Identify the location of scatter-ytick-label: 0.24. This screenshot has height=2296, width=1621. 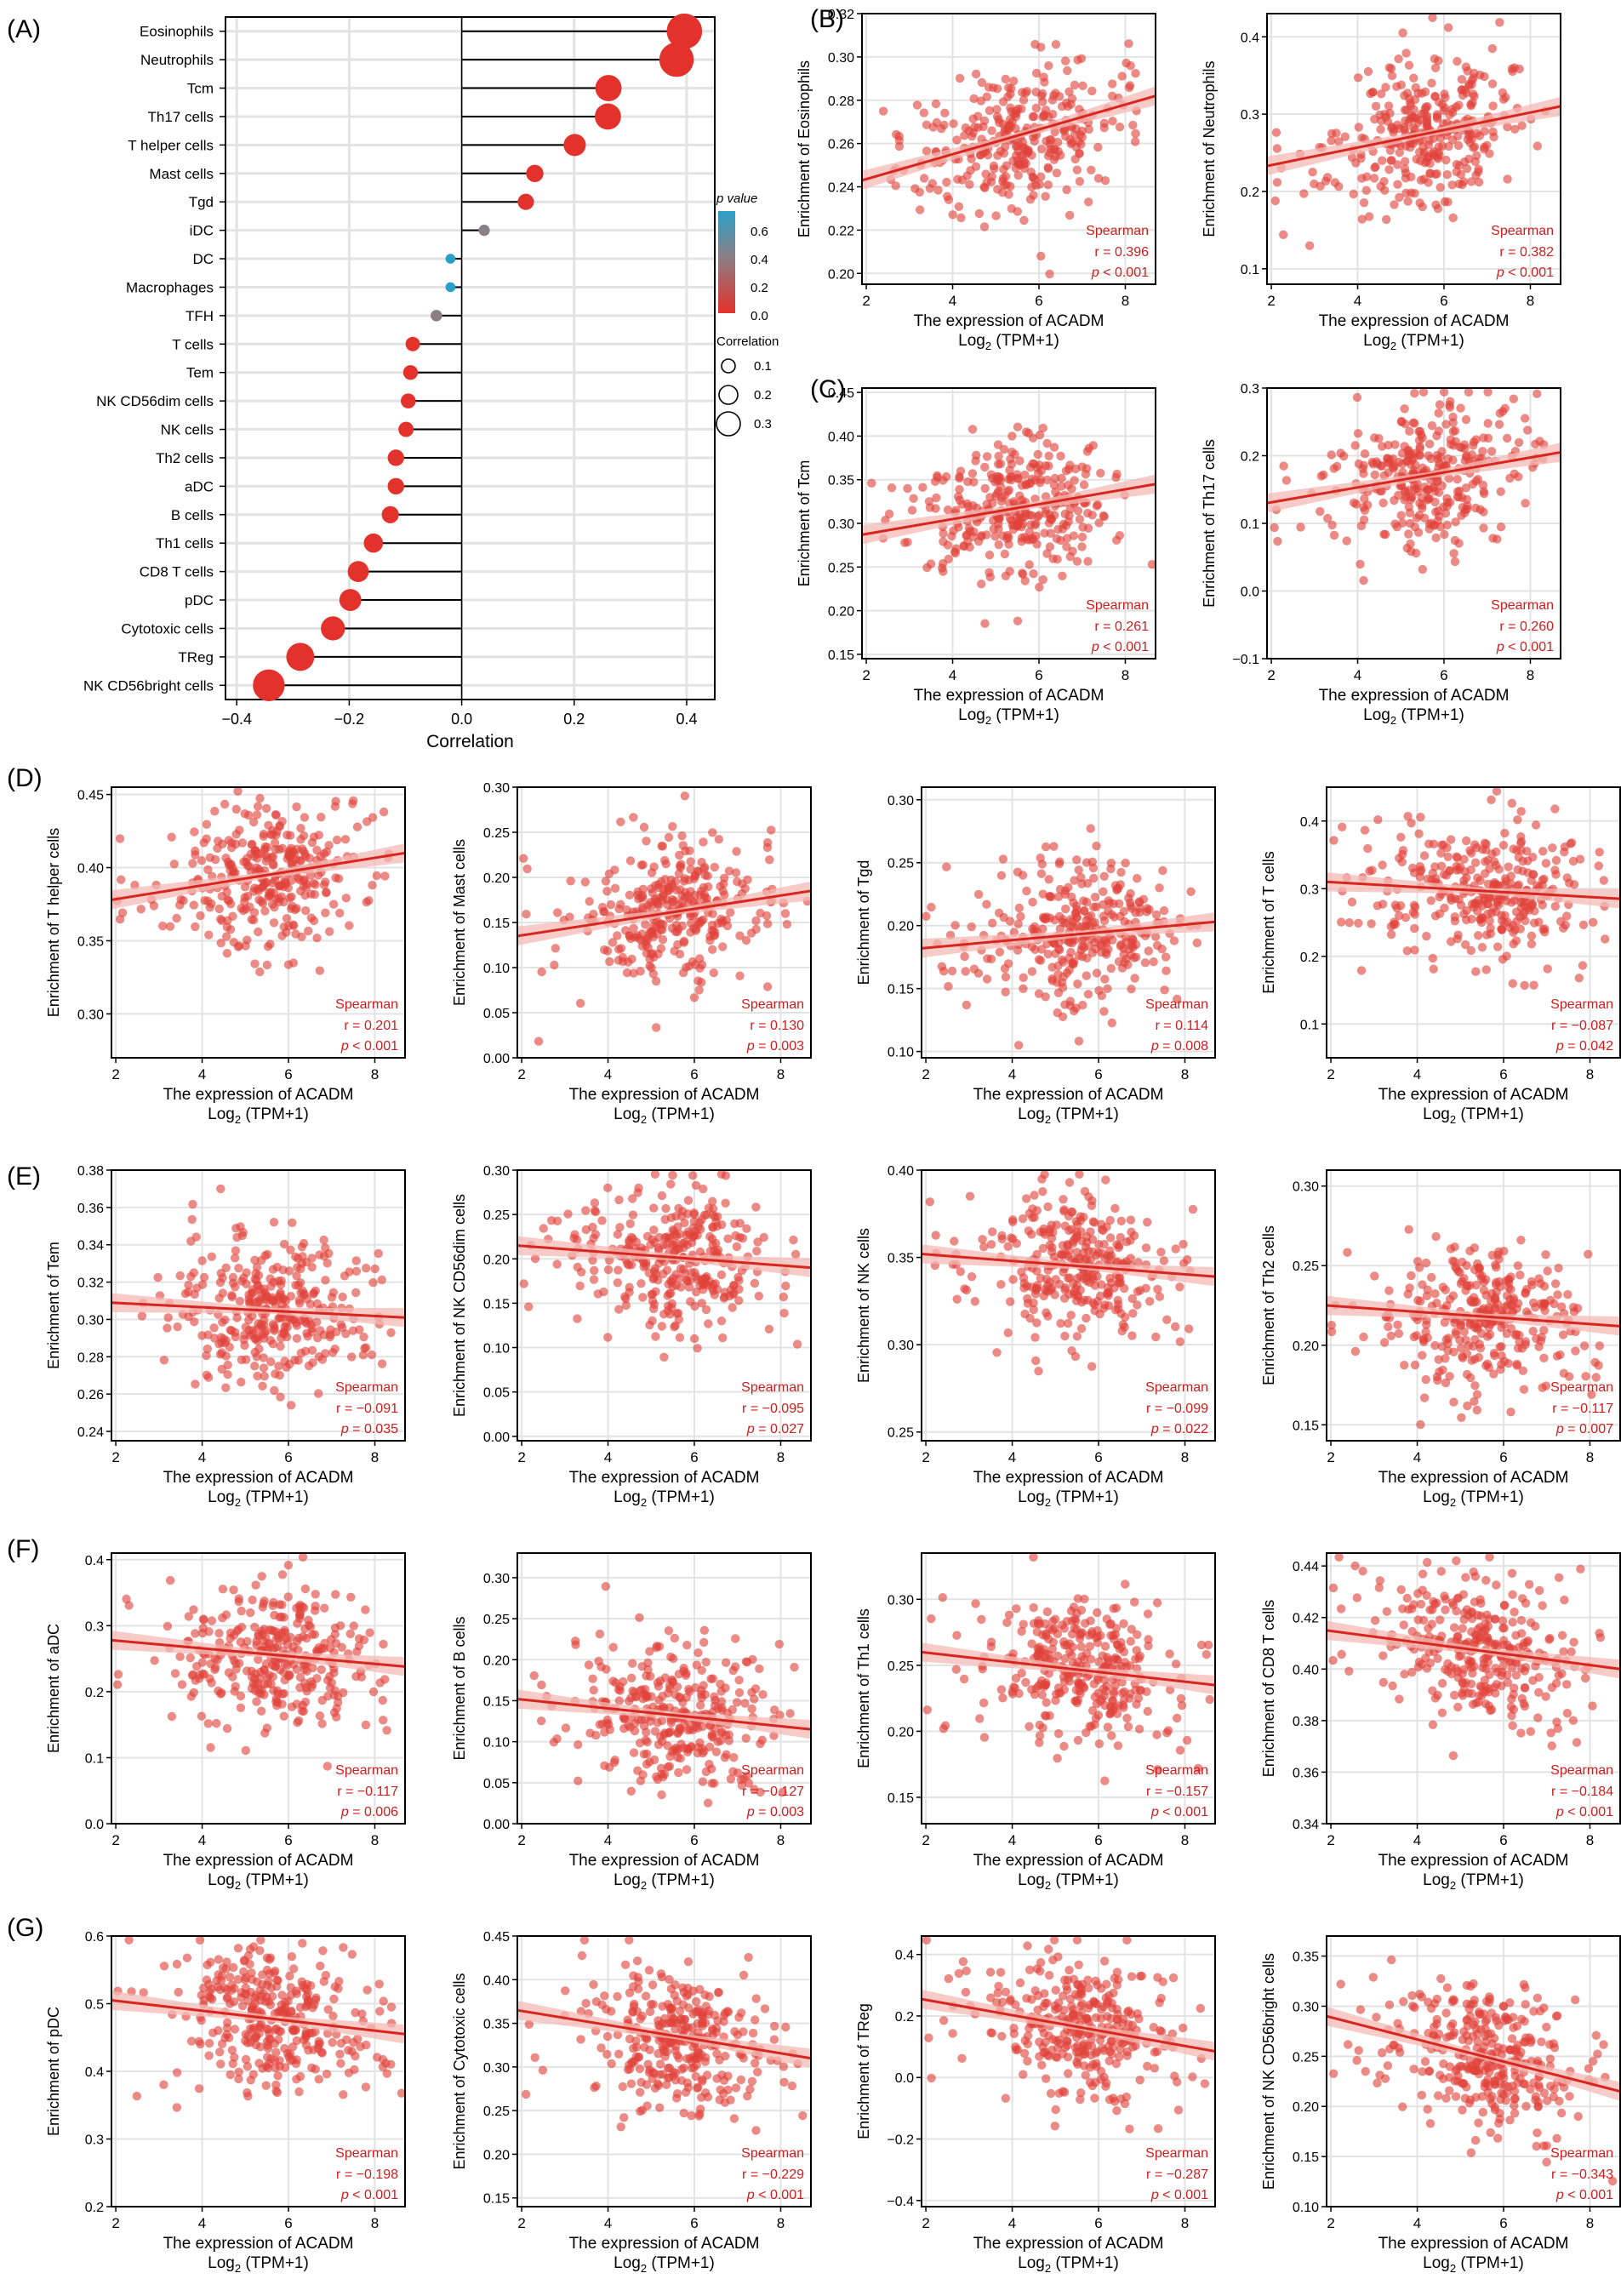
(90, 1432).